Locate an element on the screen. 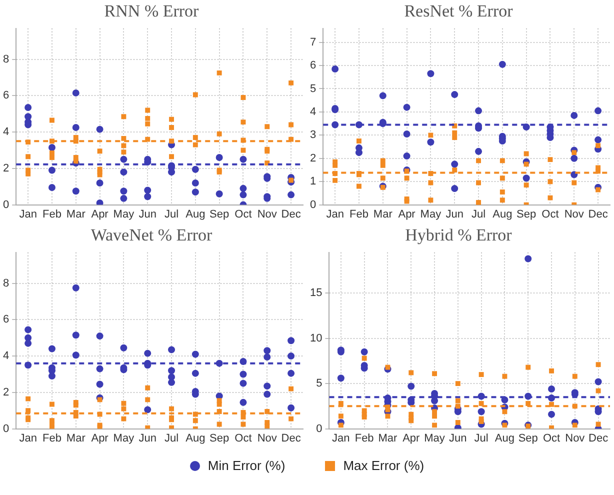  y-tick-label: 1 is located at coordinates (313, 182).